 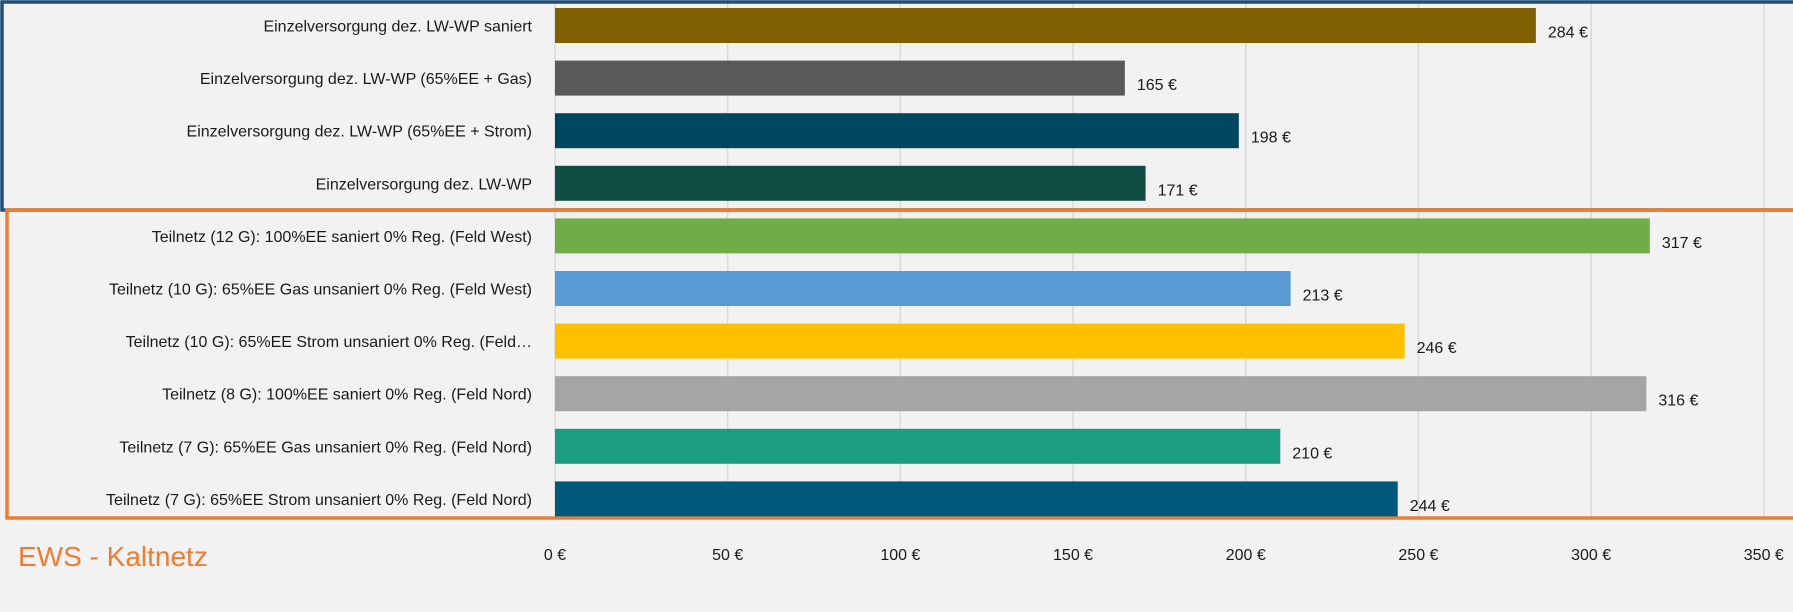 I want to click on value-label-6: 246 €, so click(x=1437, y=348).